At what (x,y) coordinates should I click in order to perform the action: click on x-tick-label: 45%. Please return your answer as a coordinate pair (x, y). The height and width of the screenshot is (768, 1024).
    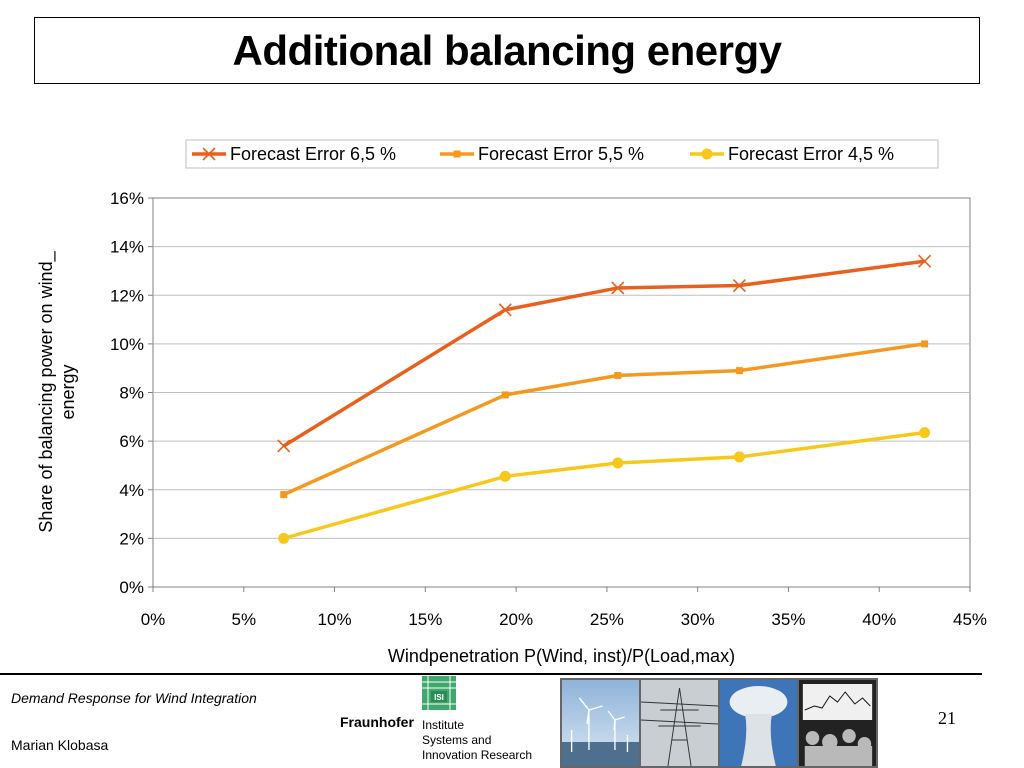
    Looking at the image, I should click on (970, 619).